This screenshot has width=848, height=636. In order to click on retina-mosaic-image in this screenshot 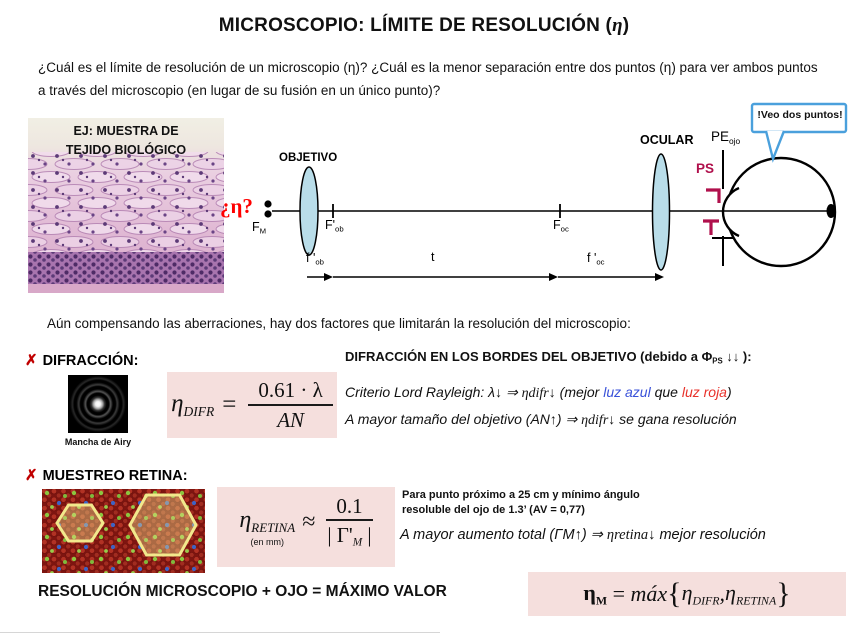, I will do `click(123, 531)`.